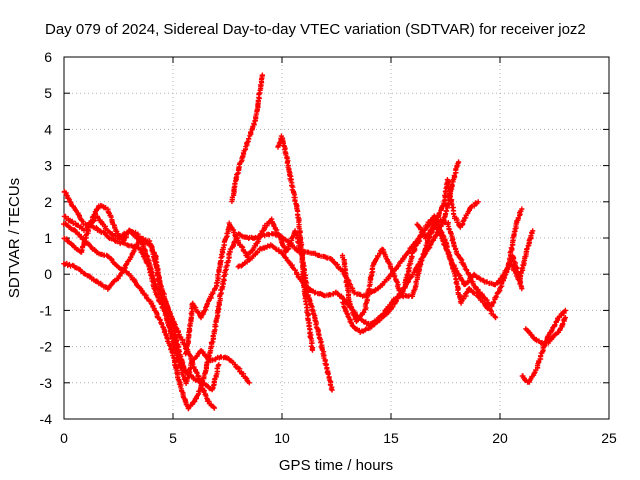 The height and width of the screenshot is (480, 640). I want to click on y-tick-label: 1, so click(48, 238).